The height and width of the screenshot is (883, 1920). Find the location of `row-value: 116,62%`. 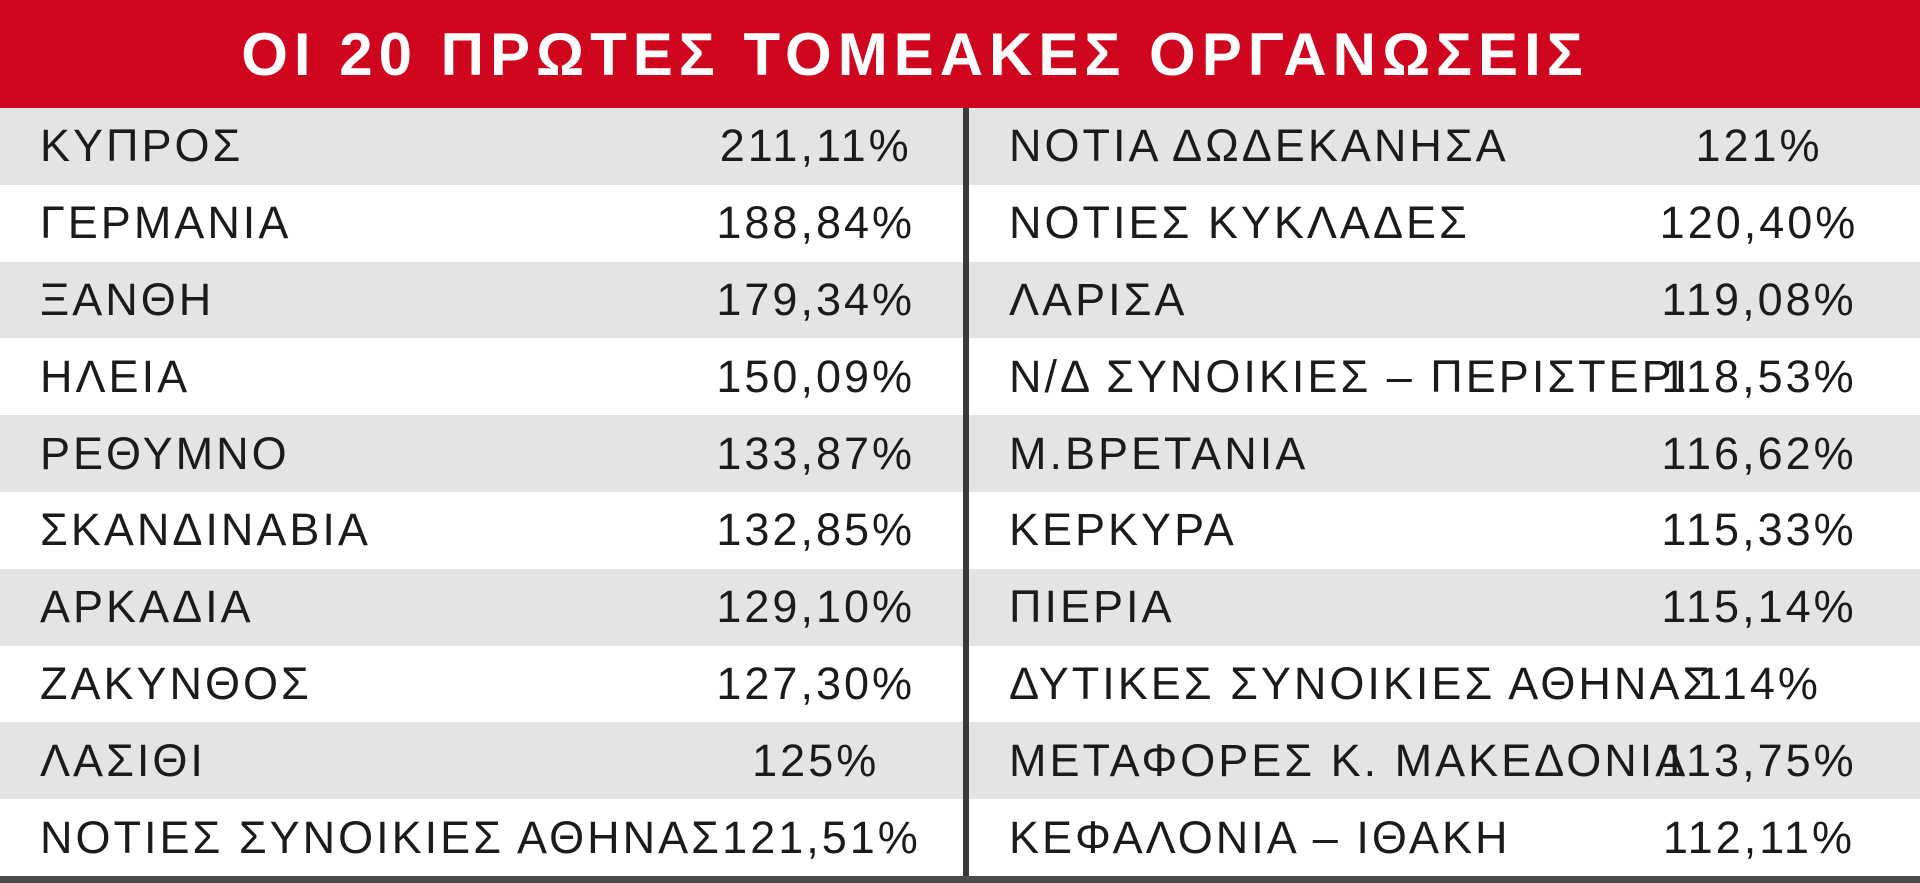

row-value: 116,62% is located at coordinates (1759, 453).